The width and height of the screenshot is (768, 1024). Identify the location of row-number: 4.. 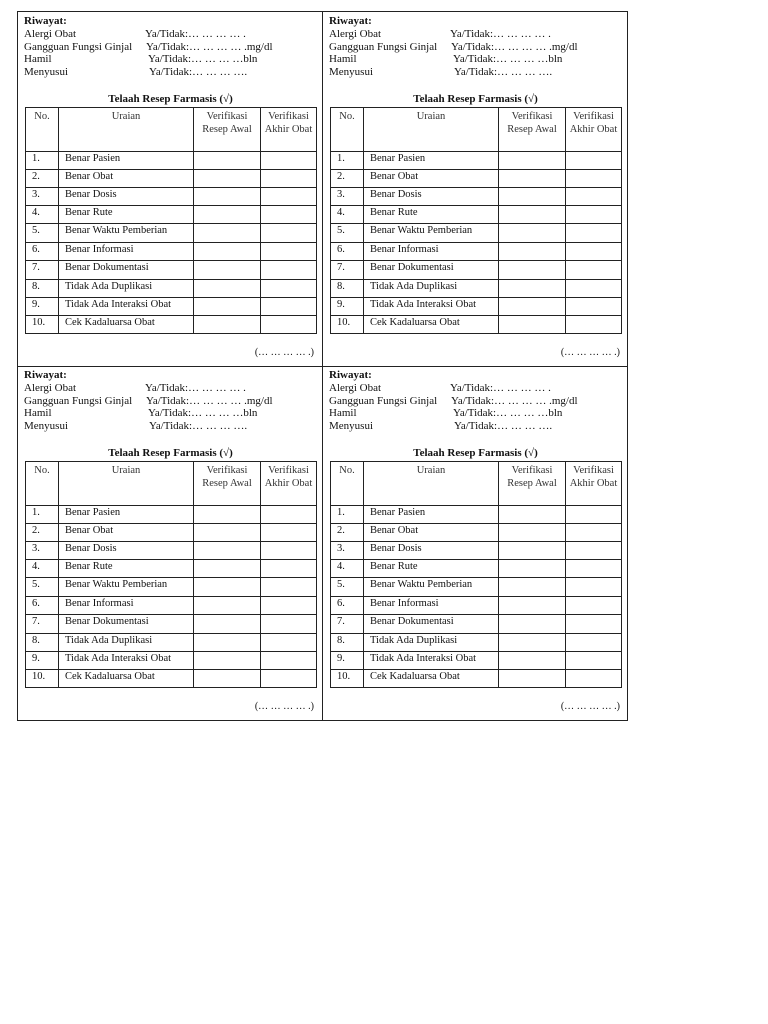
(42, 214).